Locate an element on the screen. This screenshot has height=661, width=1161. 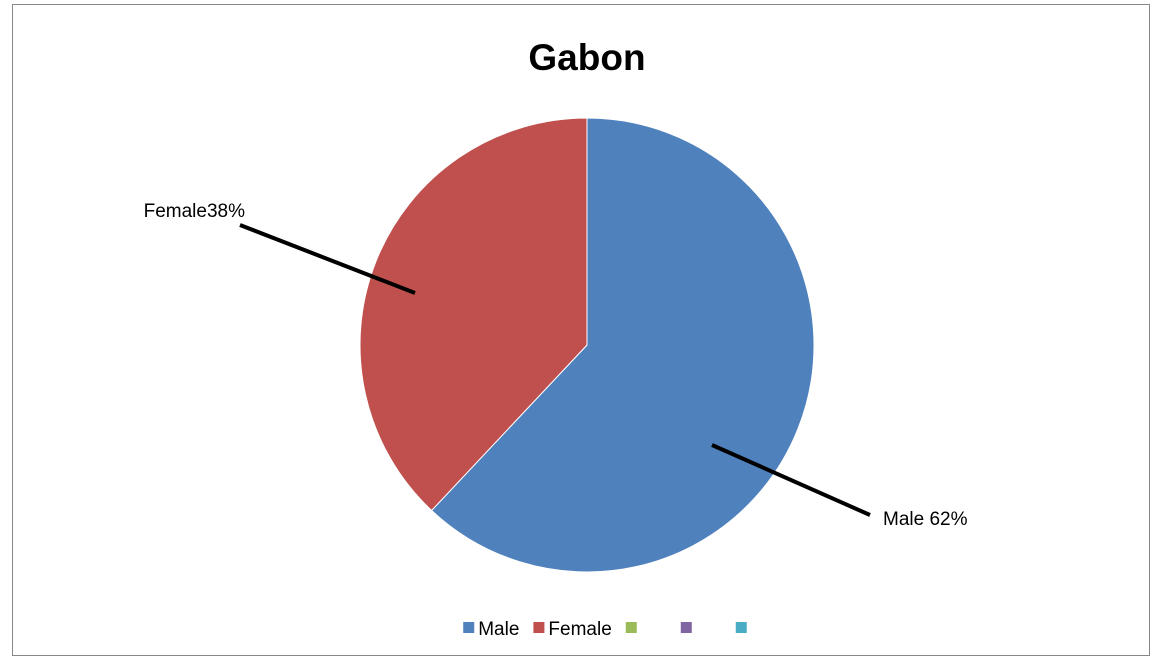
pie-slice is located at coordinates (473, 314).